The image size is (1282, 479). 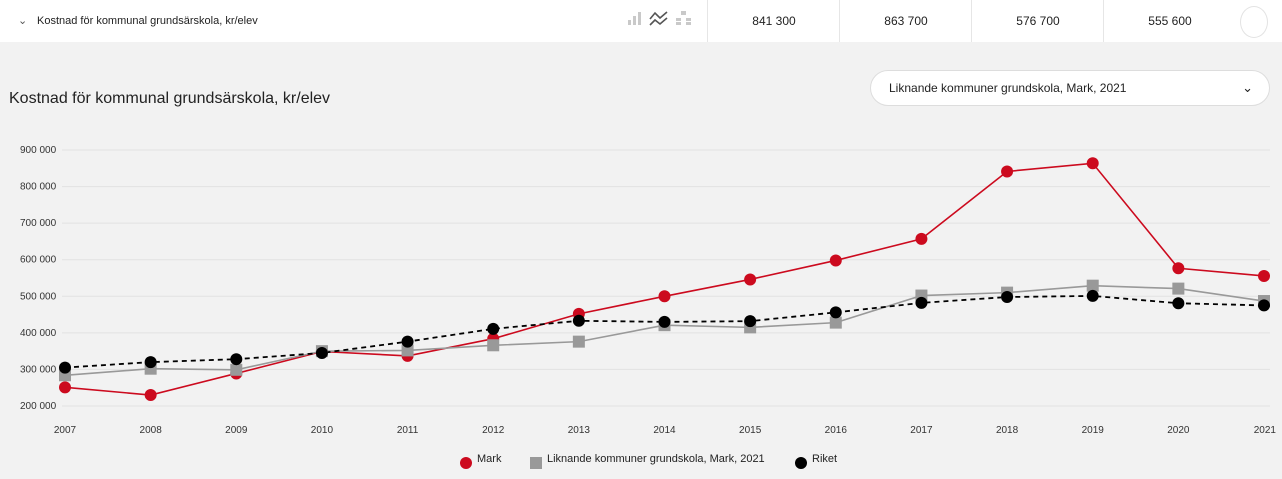 What do you see at coordinates (684, 20) in the screenshot?
I see `tree-chart-icon` at bounding box center [684, 20].